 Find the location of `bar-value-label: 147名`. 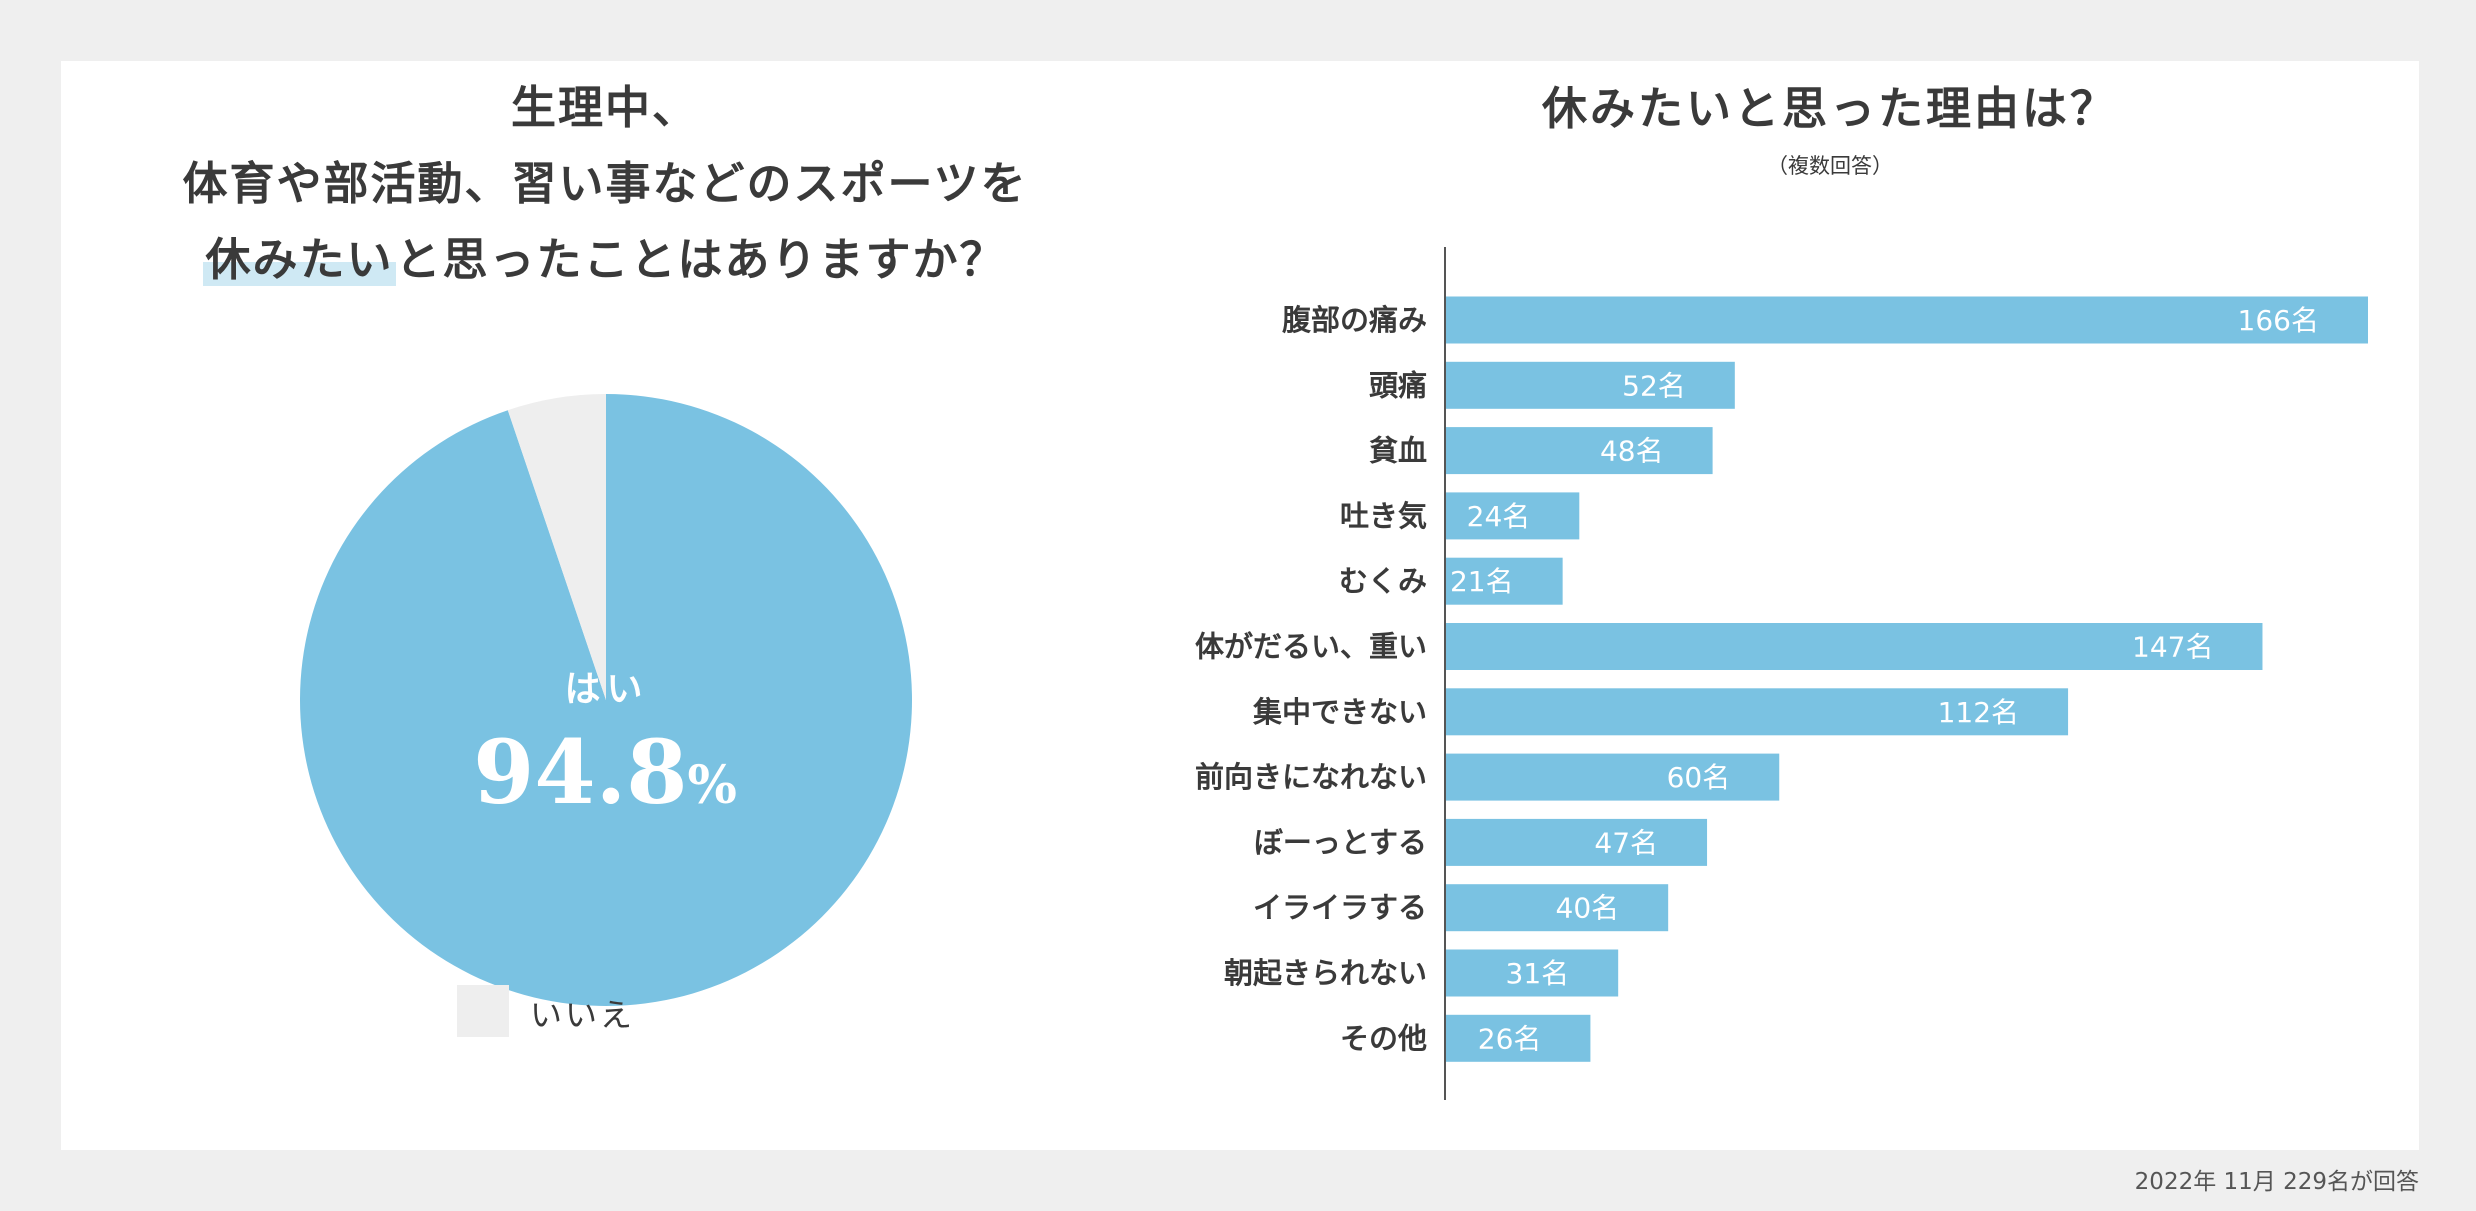

bar-value-label: 147名 is located at coordinates (2172, 647).